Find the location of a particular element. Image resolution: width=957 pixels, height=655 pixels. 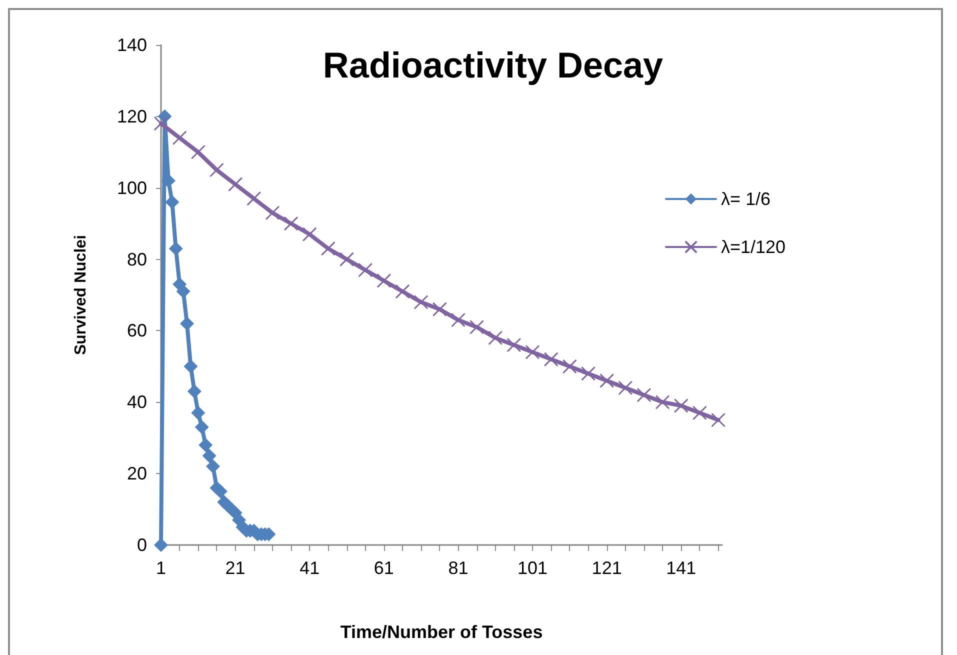

y-tick-label: 80 is located at coordinates (136, 259).